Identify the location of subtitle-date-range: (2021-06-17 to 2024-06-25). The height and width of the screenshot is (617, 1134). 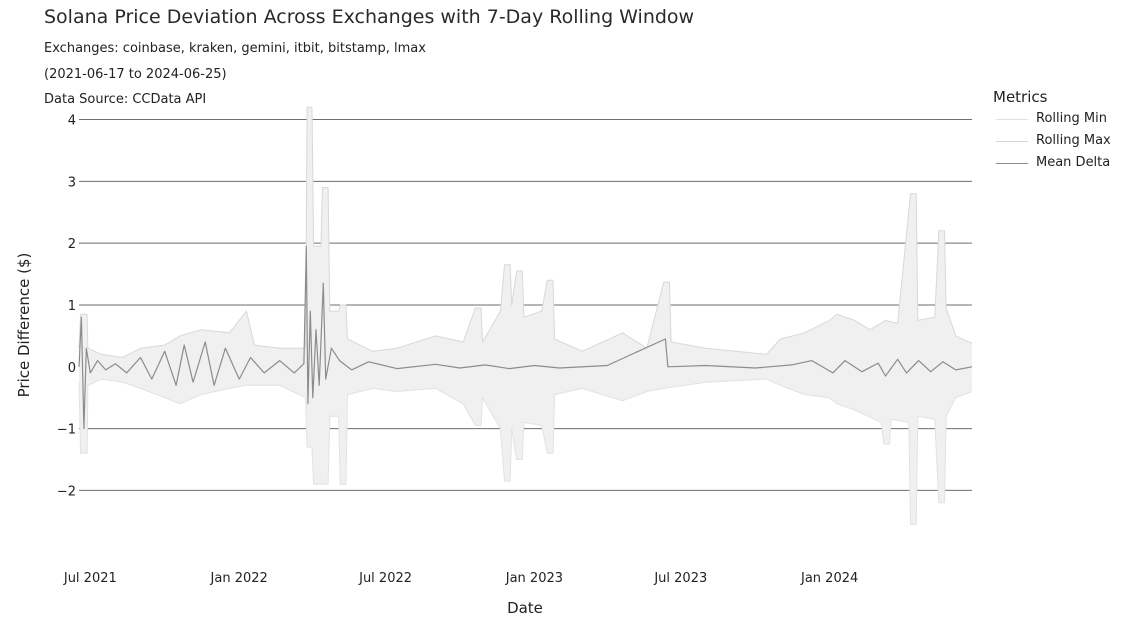
(135, 74).